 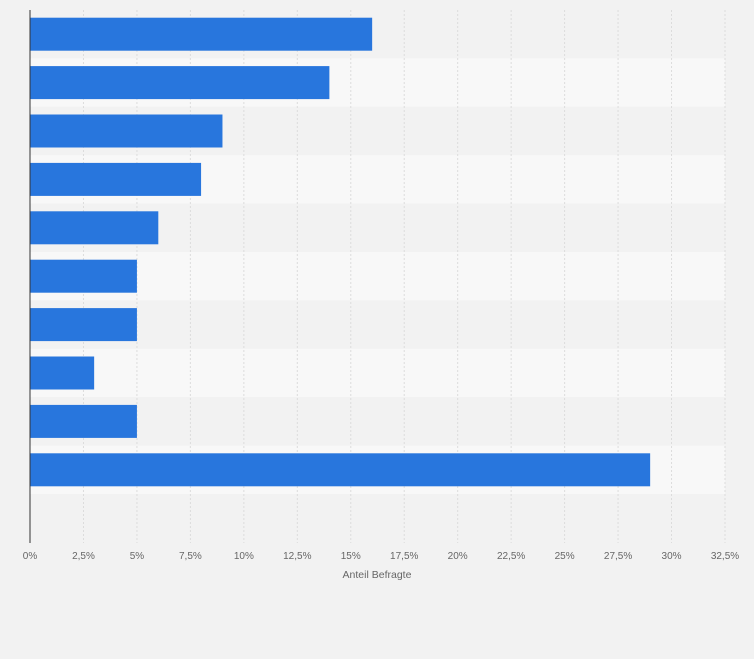 What do you see at coordinates (30, 556) in the screenshot?
I see `x-tick-label: 0%` at bounding box center [30, 556].